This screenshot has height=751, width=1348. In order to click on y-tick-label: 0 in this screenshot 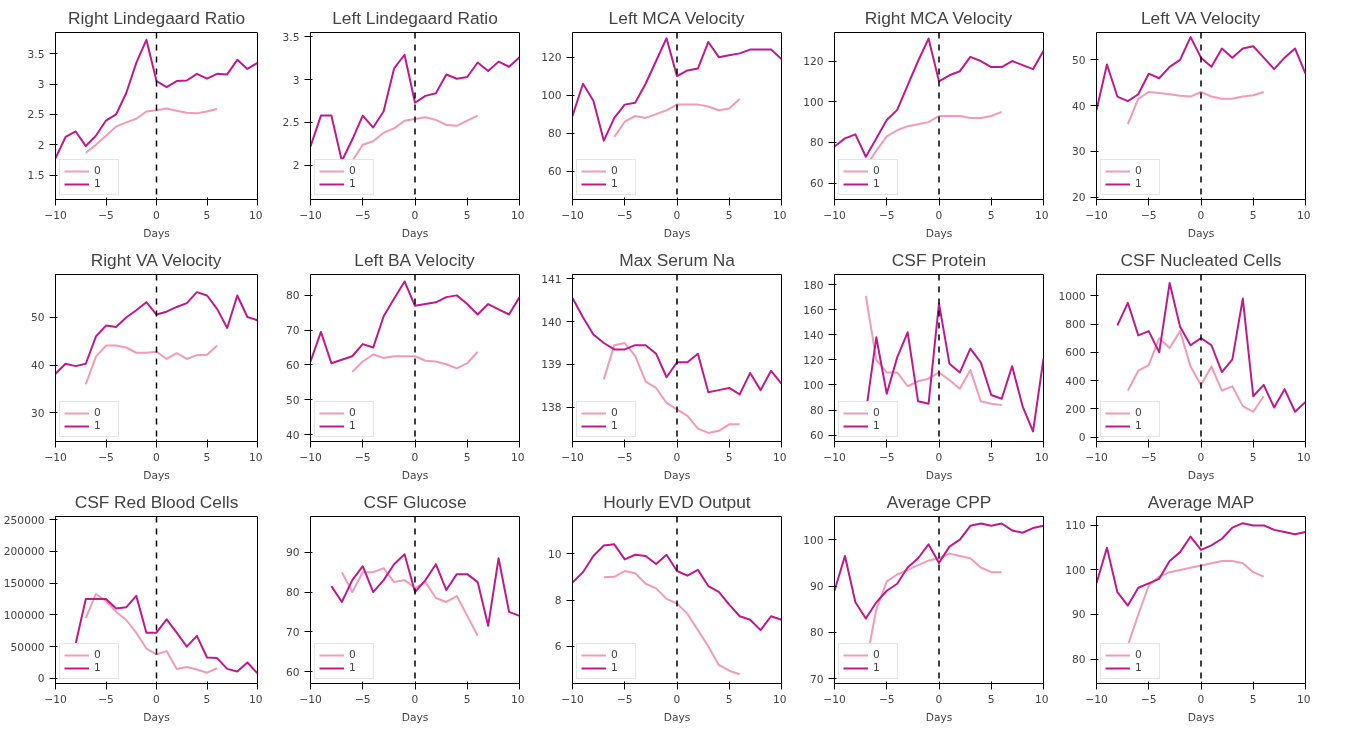, I will do `click(41, 679)`.